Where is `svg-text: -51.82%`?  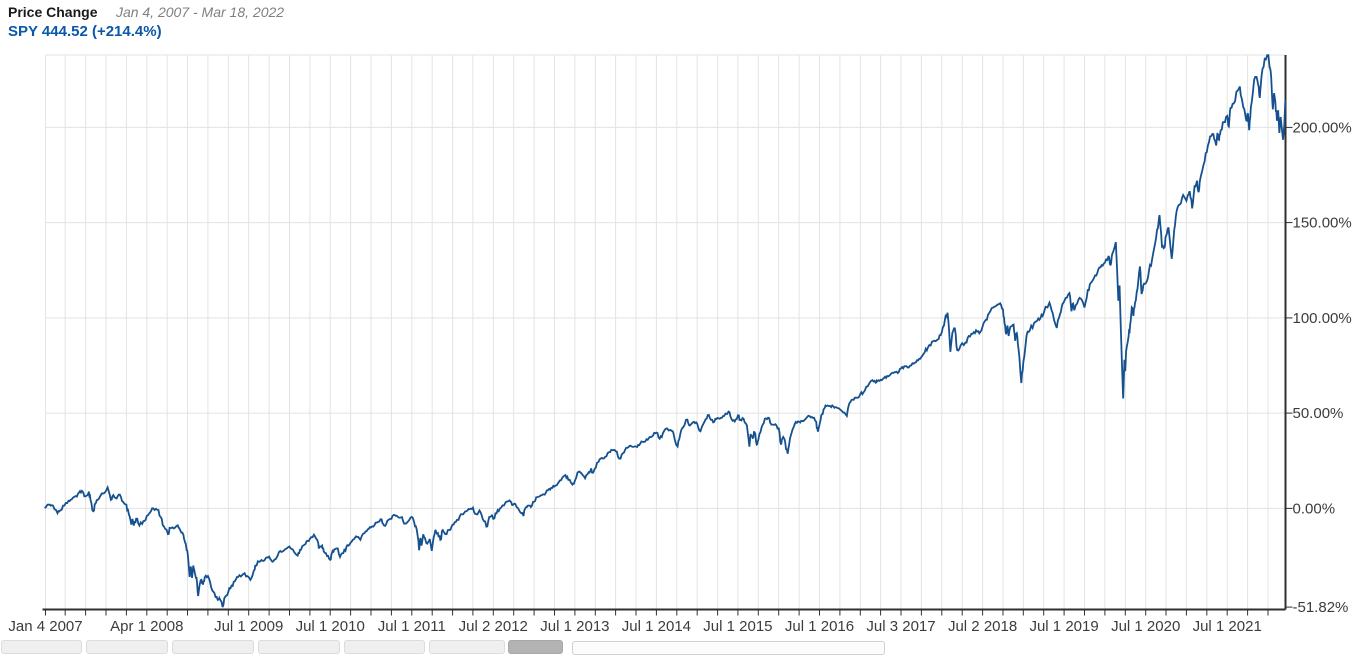
svg-text: -51.82% is located at coordinates (1321, 607).